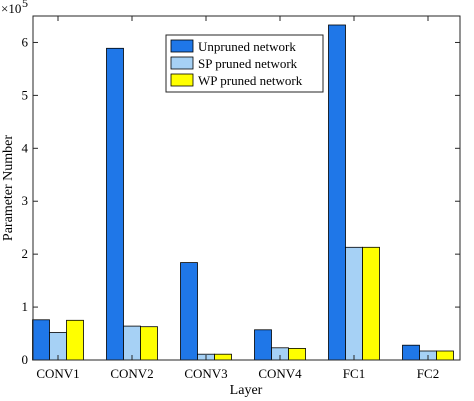 Image resolution: width=474 pixels, height=401 pixels. Describe the element at coordinates (25, 359) in the screenshot. I see `y-tick-label: 0` at that location.